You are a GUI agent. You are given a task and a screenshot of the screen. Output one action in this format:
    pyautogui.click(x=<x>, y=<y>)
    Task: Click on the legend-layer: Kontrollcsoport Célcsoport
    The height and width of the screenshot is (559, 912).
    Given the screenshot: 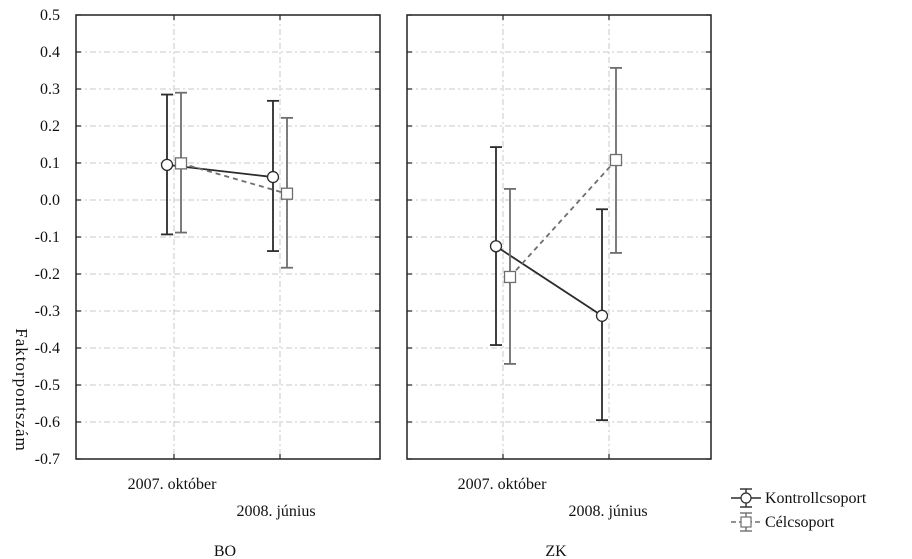 What is the action you would take?
    pyautogui.click(x=799, y=510)
    